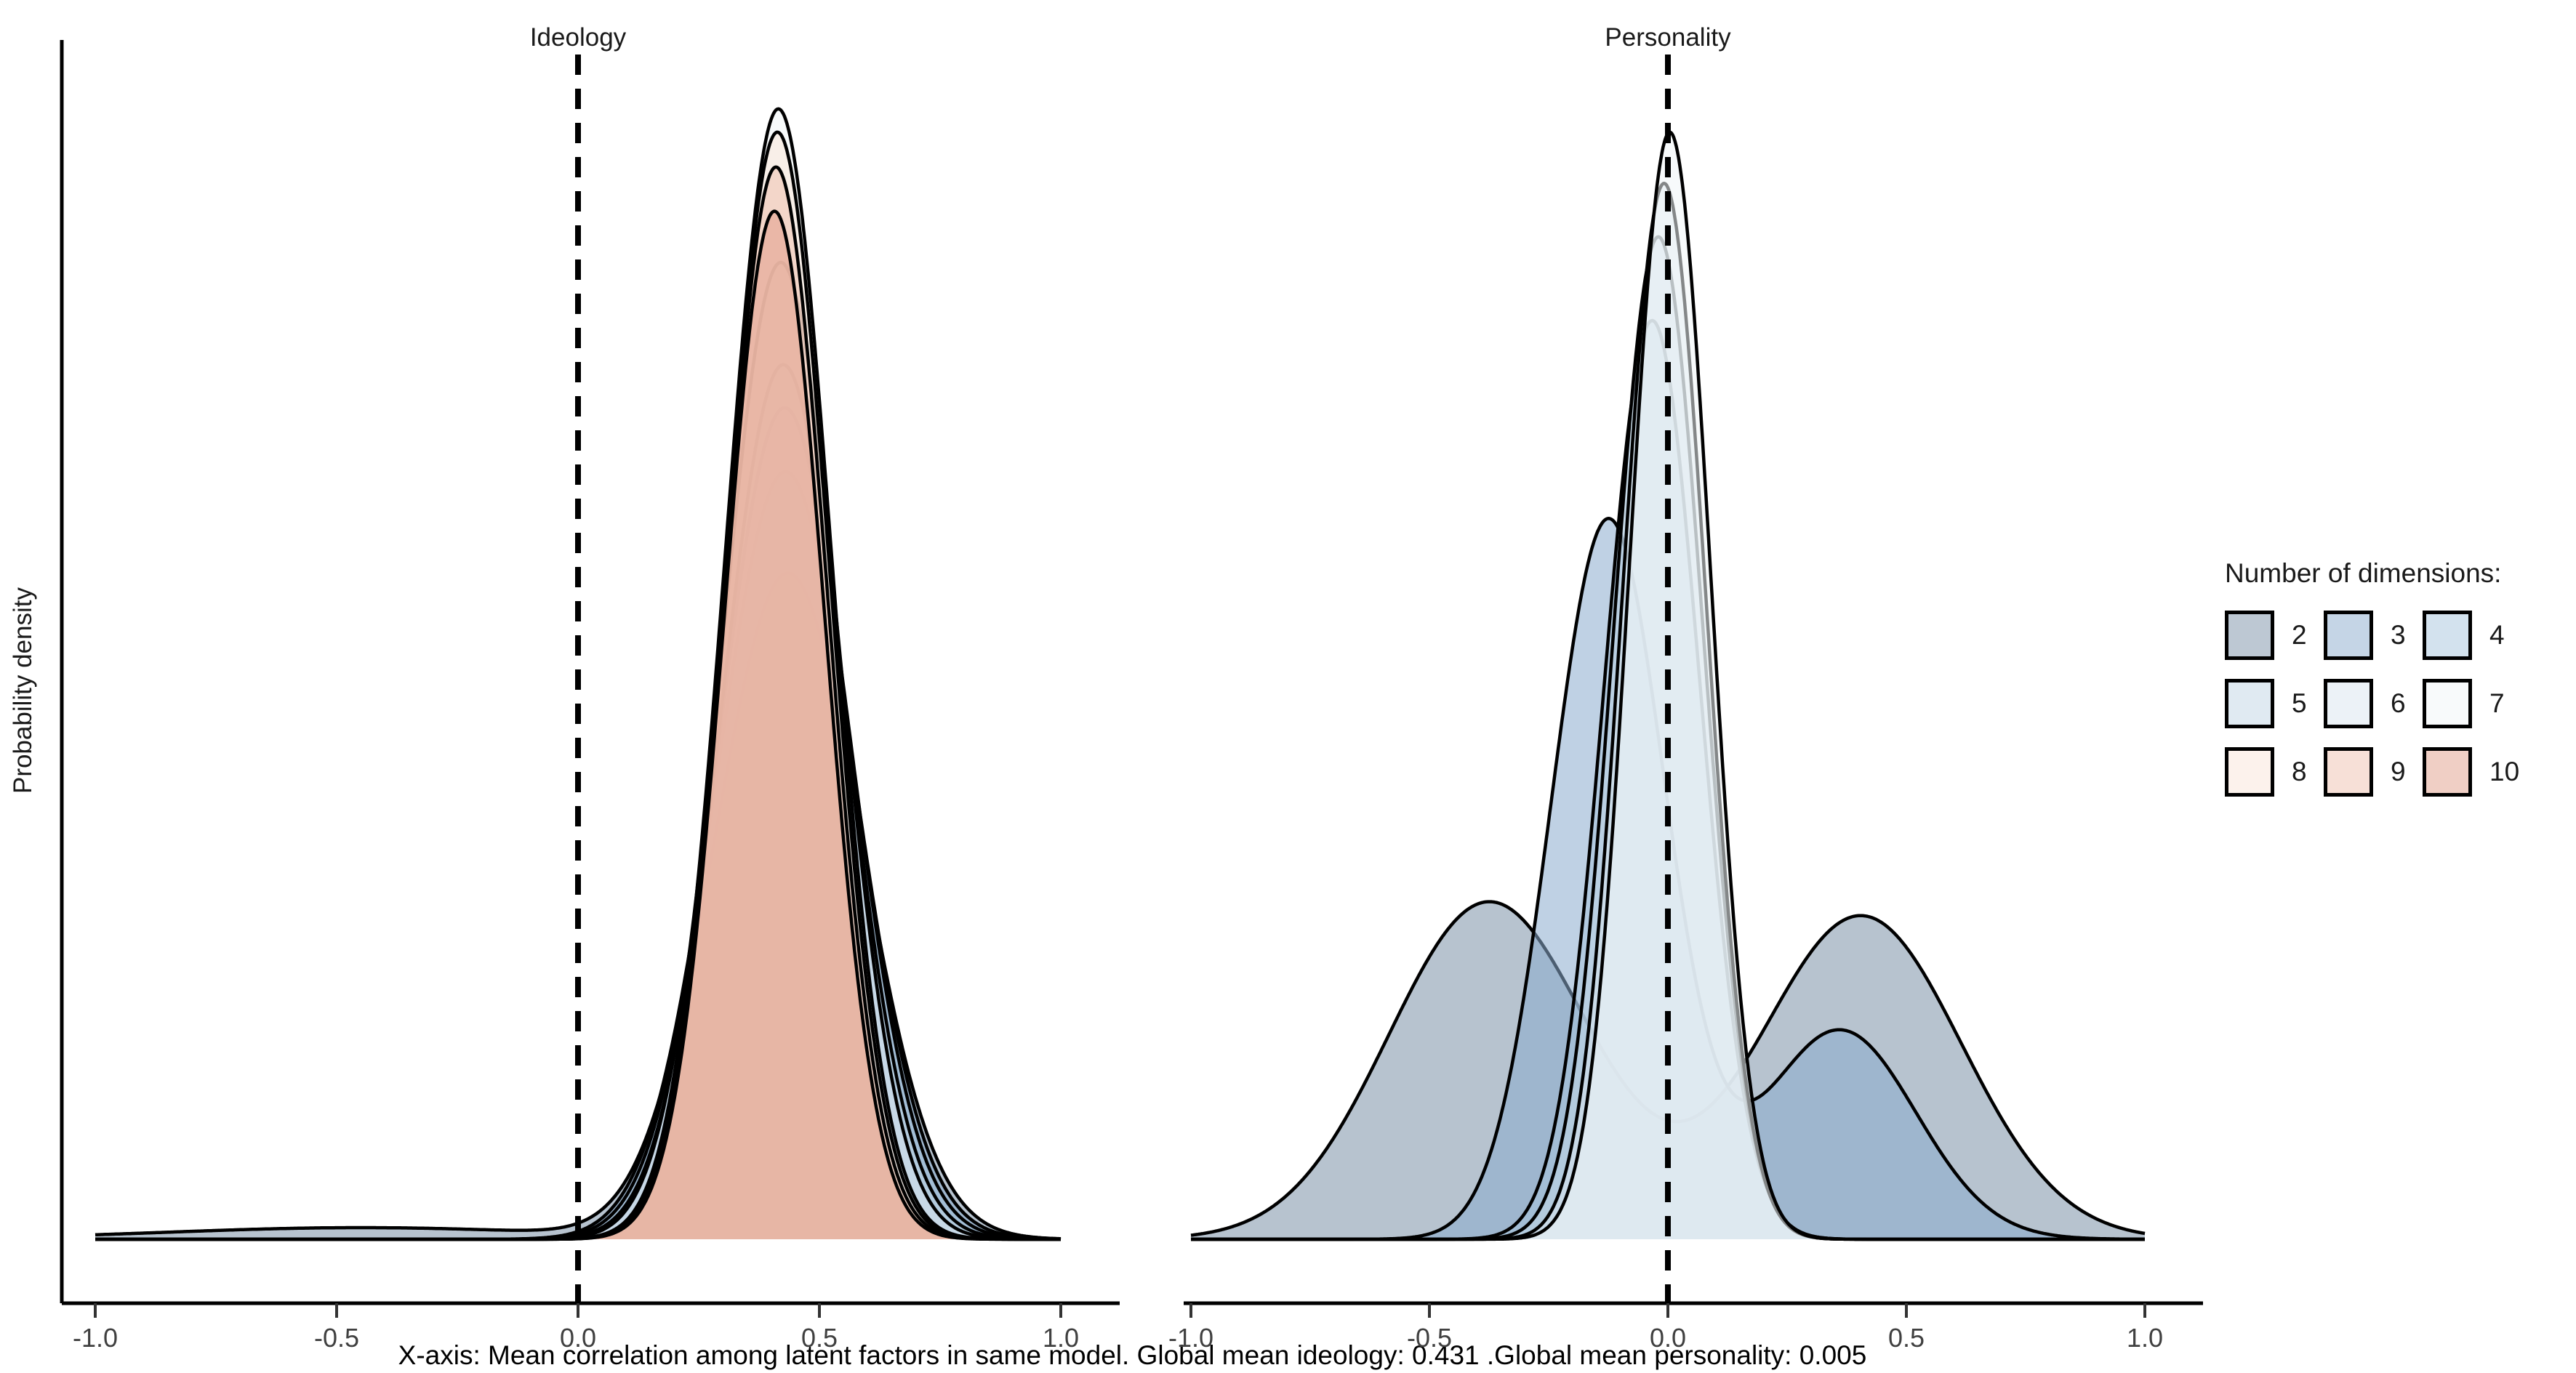 The width and height of the screenshot is (2576, 1373). Describe the element at coordinates (2299, 703) in the screenshot. I see `legend-label: 5` at that location.